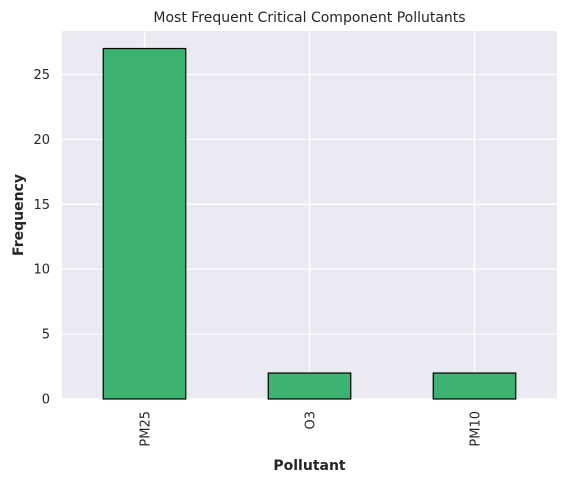  What do you see at coordinates (41, 270) in the screenshot?
I see `y-tick-label: 10` at bounding box center [41, 270].